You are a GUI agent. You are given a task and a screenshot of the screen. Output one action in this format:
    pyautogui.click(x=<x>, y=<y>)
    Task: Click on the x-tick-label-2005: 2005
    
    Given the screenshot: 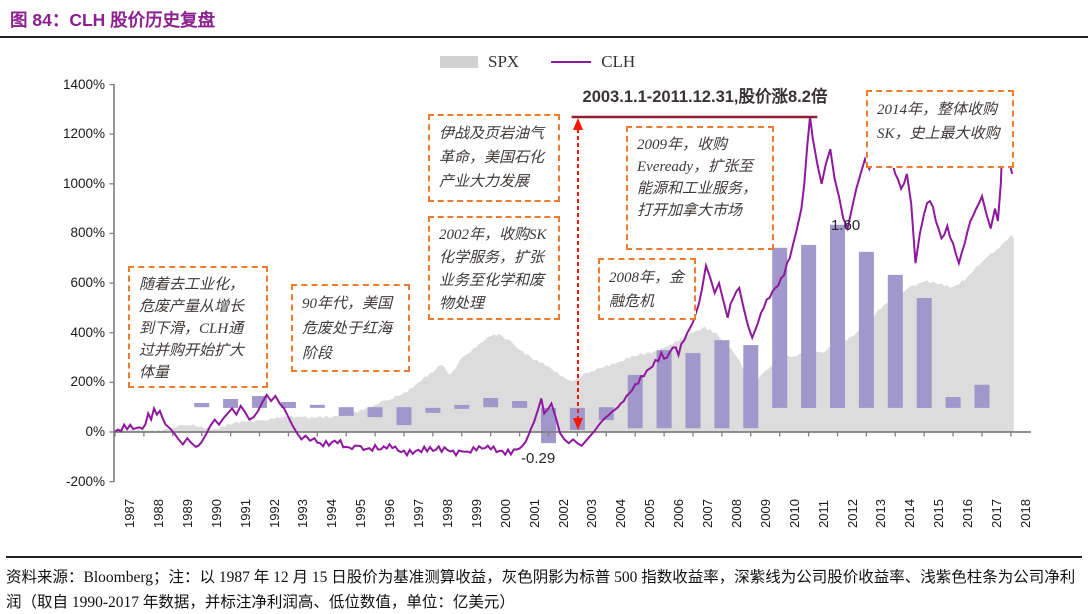 What is the action you would take?
    pyautogui.click(x=650, y=513)
    